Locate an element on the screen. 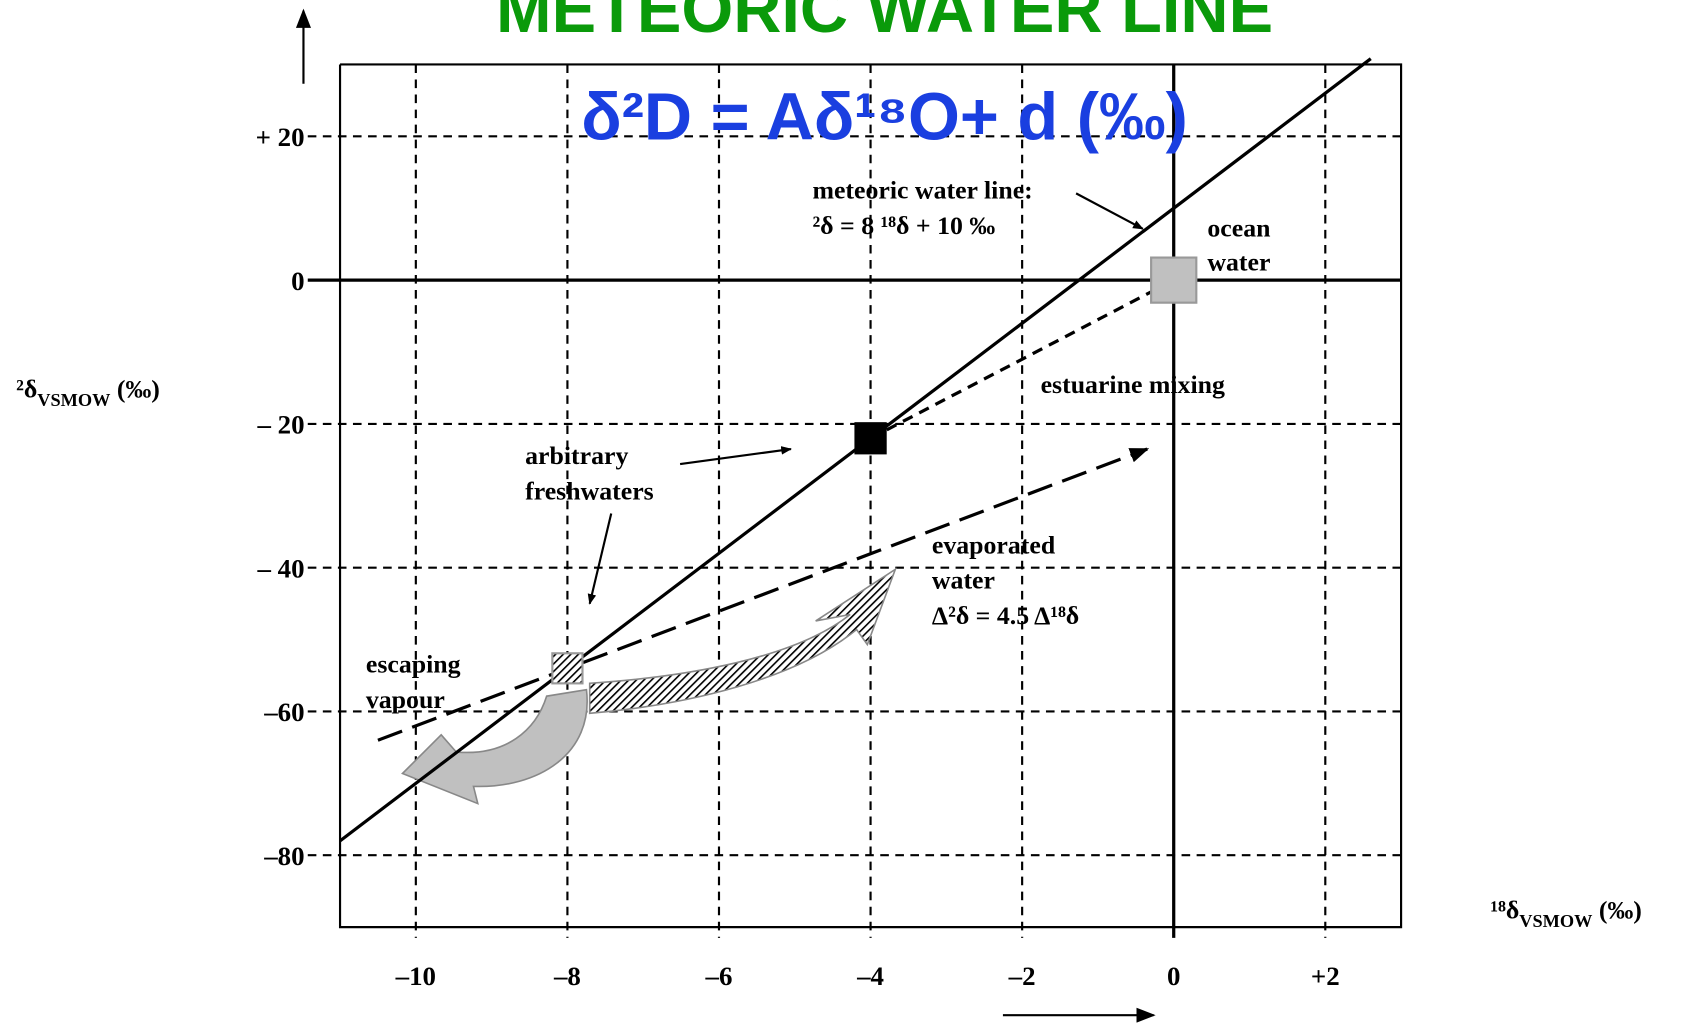 This screenshot has height=1026, width=1683. y-tick-label: + 20 is located at coordinates (280, 137).